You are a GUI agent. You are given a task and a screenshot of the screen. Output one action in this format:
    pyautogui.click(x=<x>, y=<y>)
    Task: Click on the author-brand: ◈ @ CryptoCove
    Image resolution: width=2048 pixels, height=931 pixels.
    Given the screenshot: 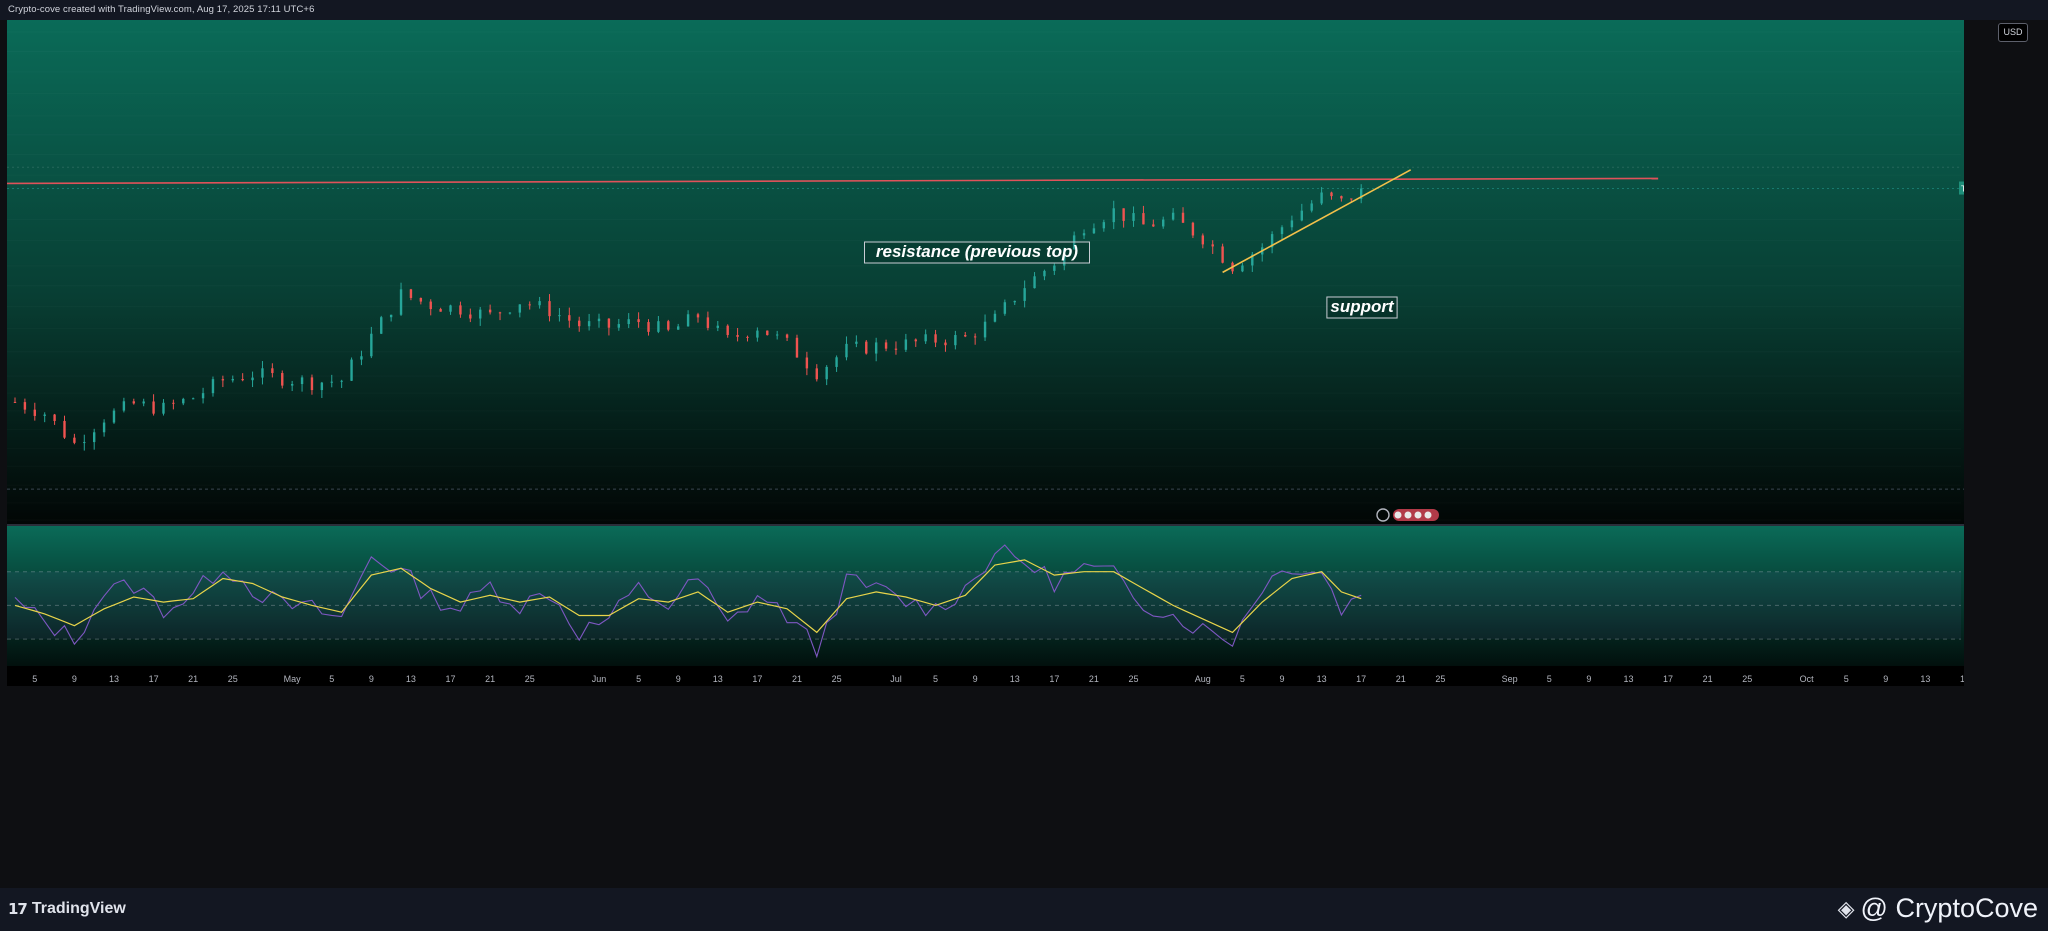 What is the action you would take?
    pyautogui.click(x=1938, y=908)
    